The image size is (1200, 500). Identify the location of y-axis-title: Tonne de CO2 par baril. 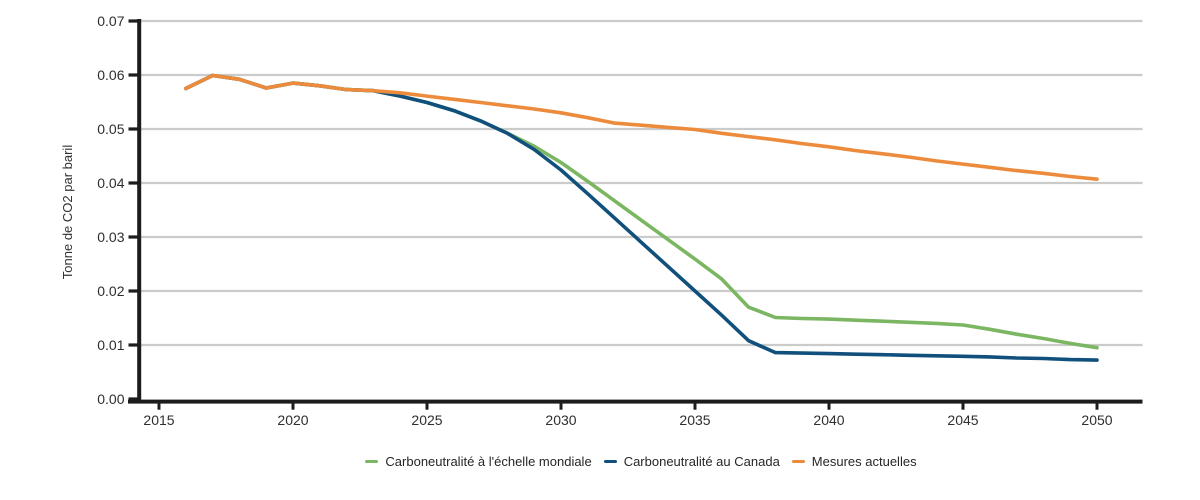
(67, 212).